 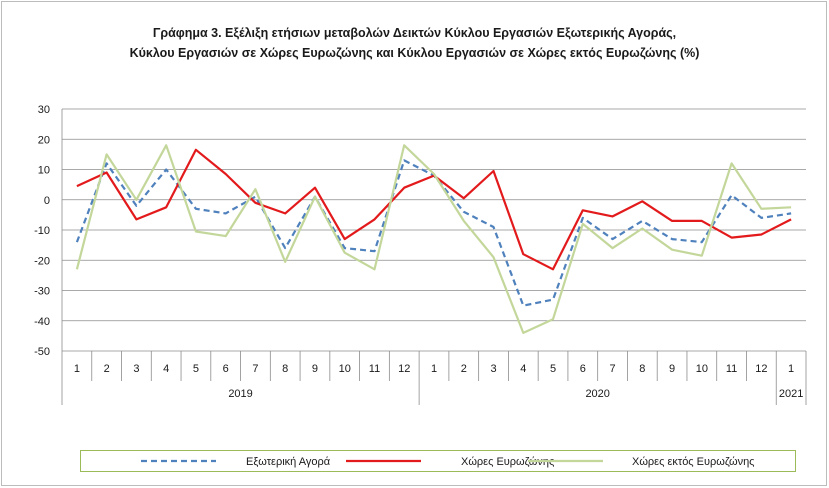 What do you see at coordinates (44, 140) in the screenshot?
I see `y-tick-label: 20` at bounding box center [44, 140].